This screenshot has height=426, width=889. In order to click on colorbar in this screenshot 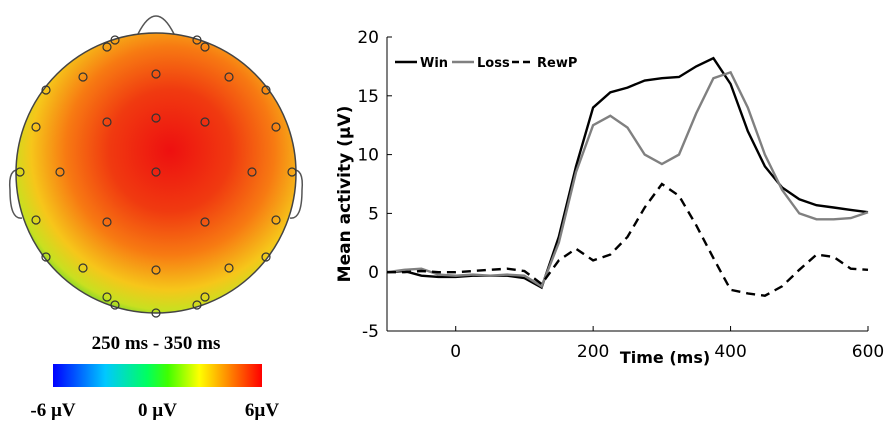, I will do `click(157, 375)`.